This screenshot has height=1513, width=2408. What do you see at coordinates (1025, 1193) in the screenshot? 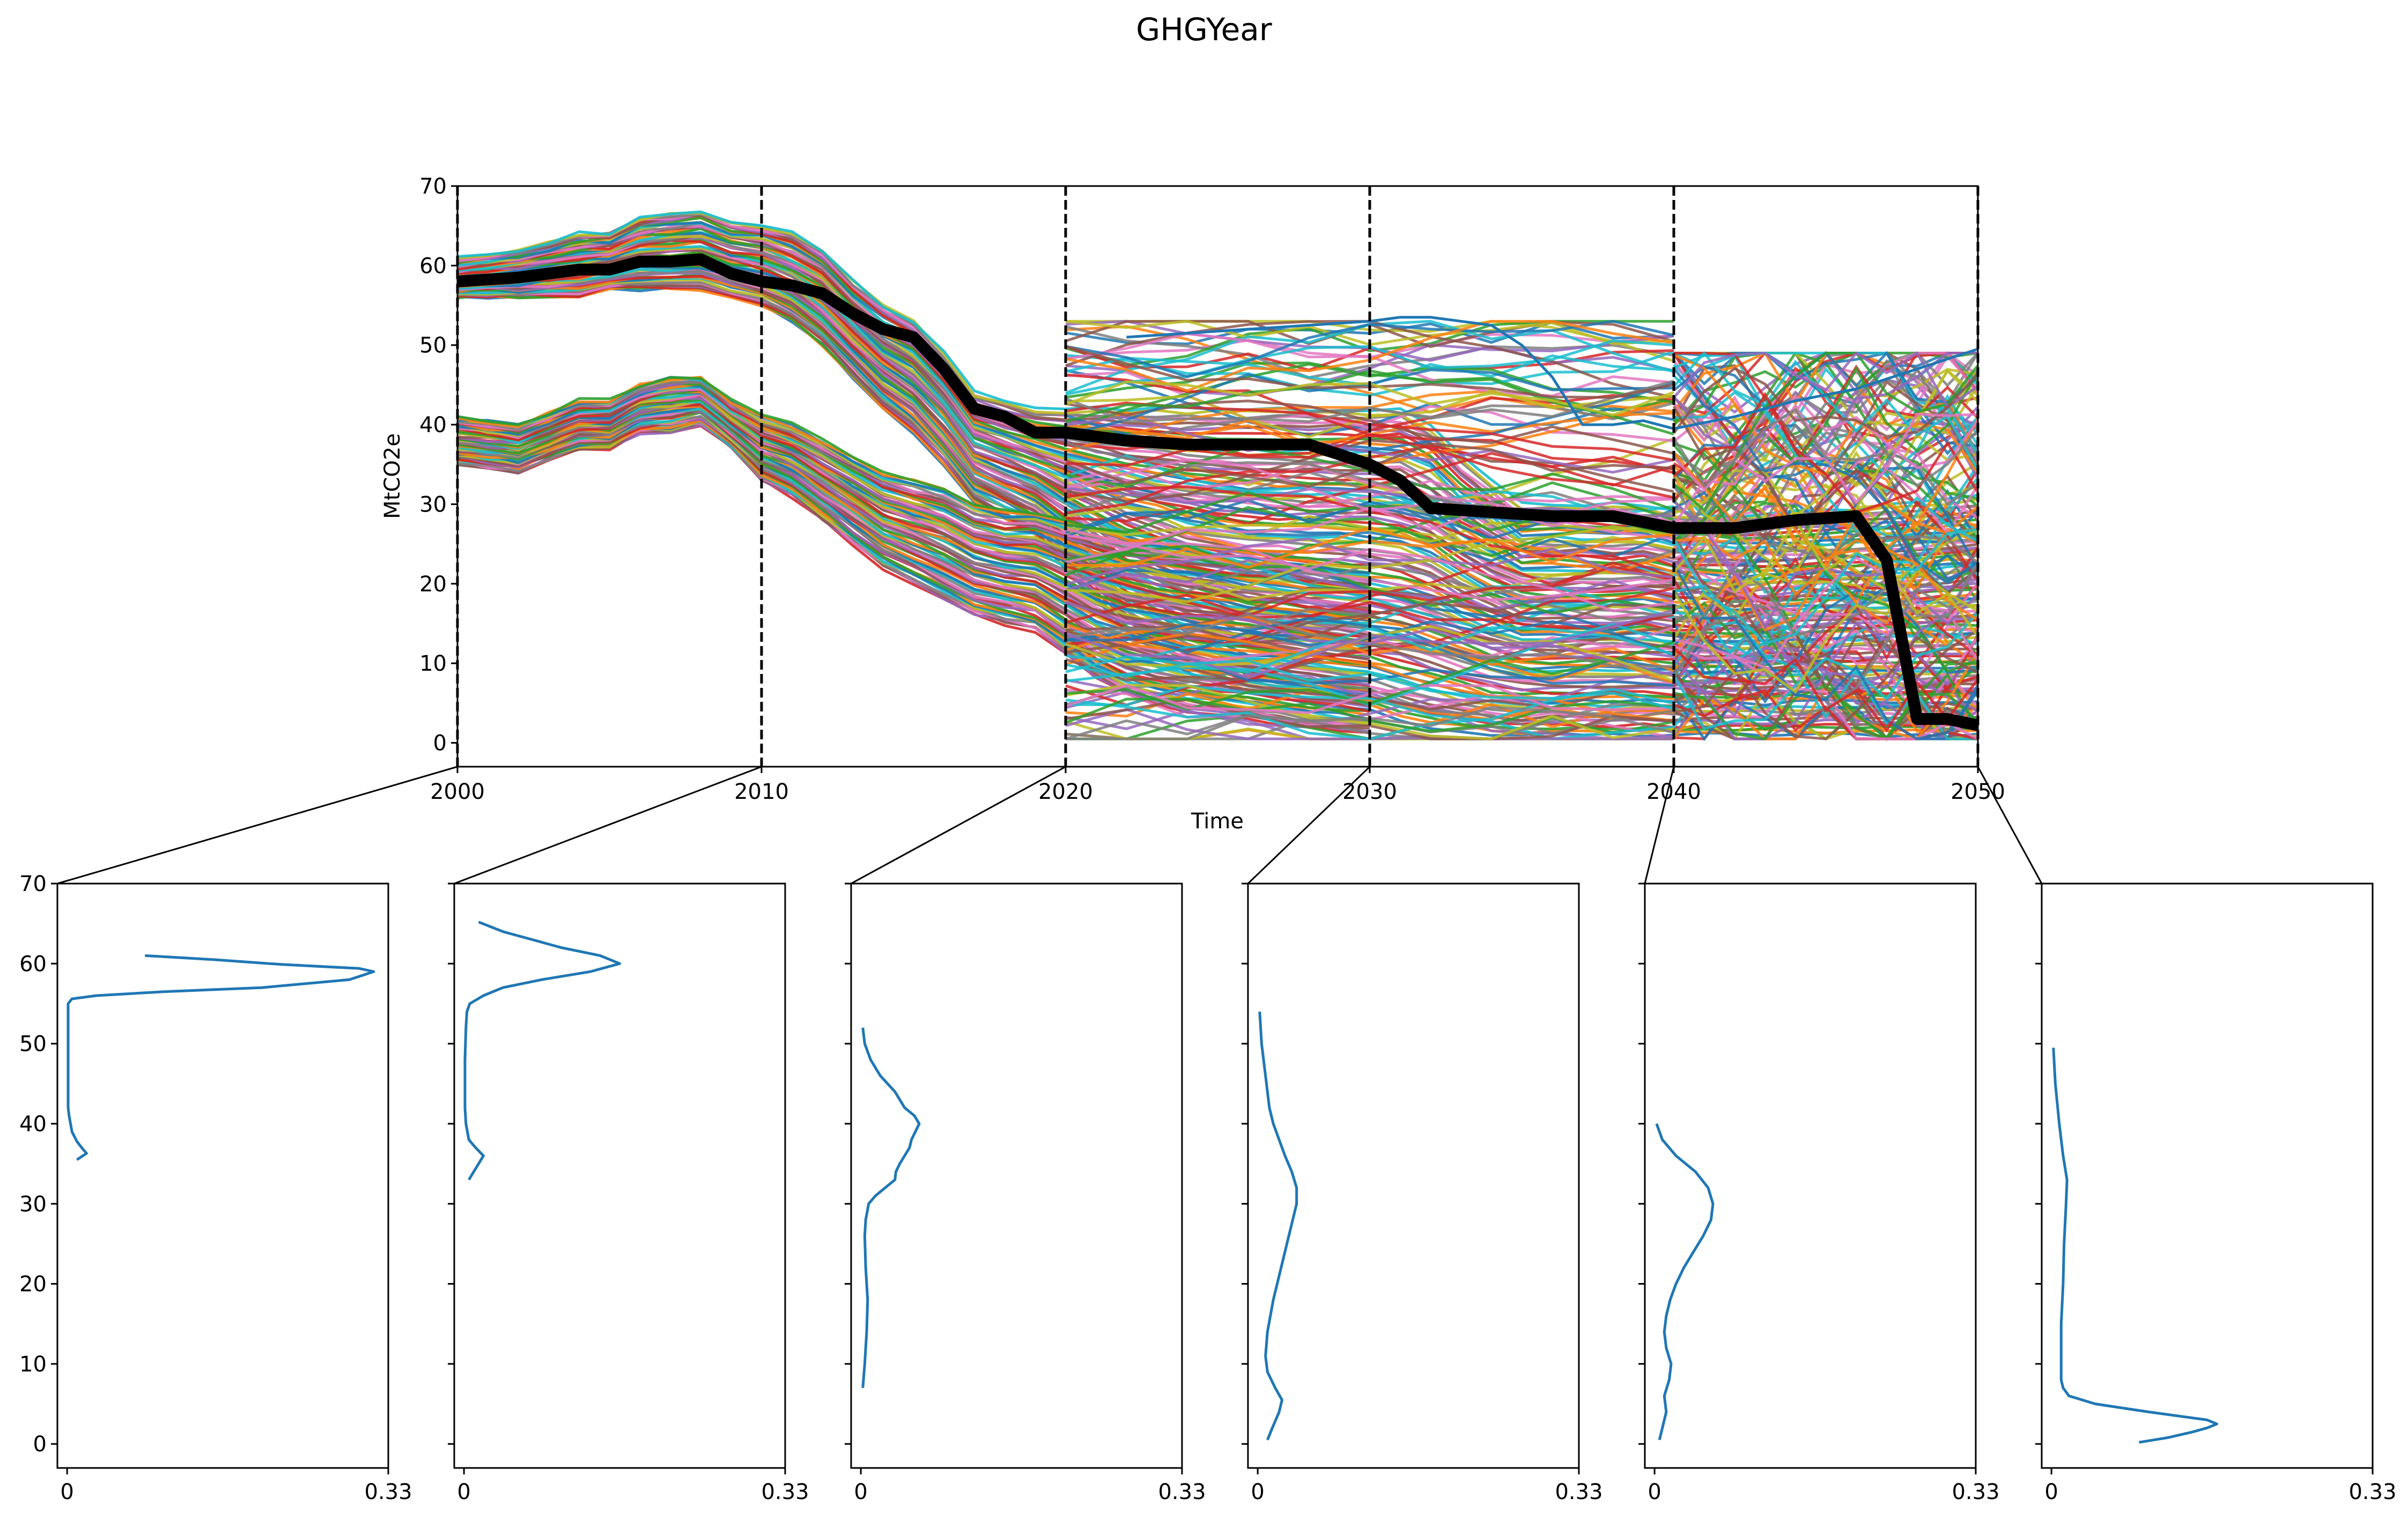
I see `density-panel-2020: 0 0.33` at bounding box center [1025, 1193].